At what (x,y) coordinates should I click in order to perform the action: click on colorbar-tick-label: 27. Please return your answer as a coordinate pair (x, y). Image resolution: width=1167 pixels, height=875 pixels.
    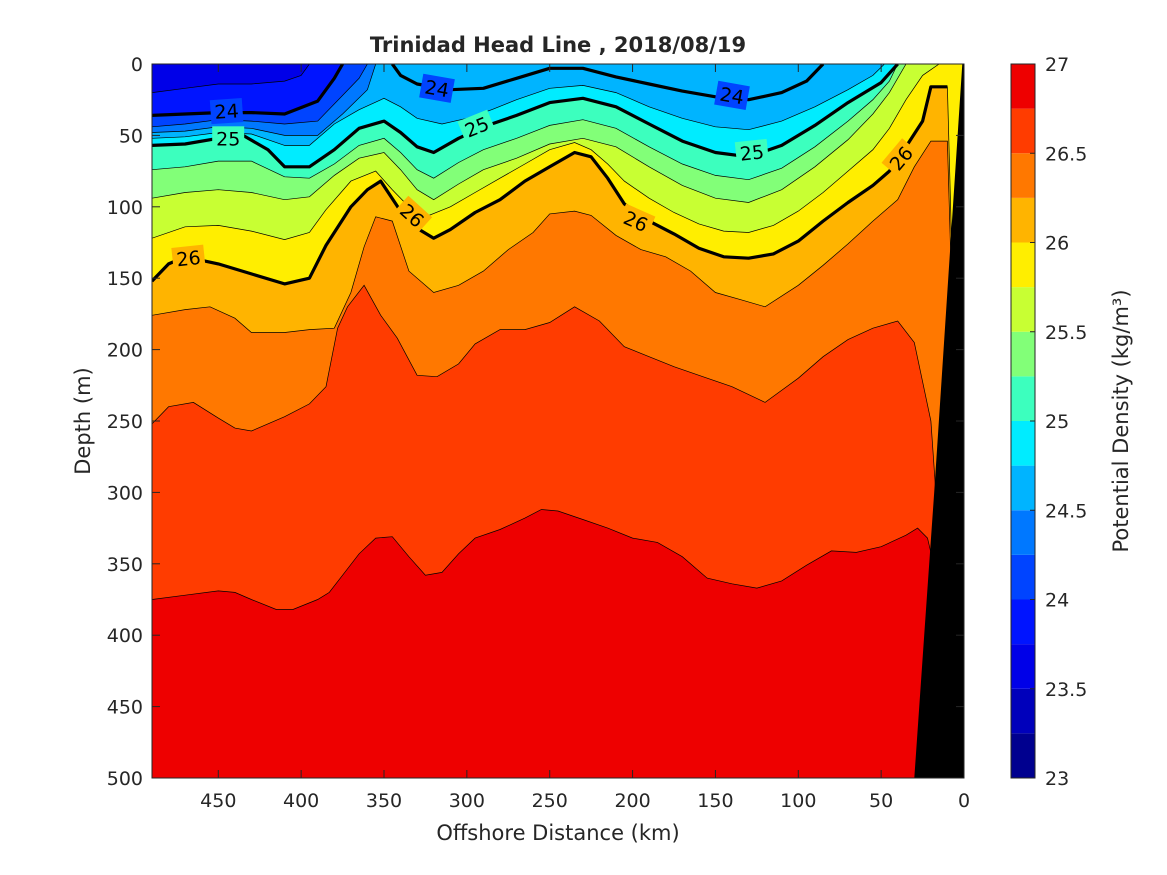
    Looking at the image, I should click on (1057, 65).